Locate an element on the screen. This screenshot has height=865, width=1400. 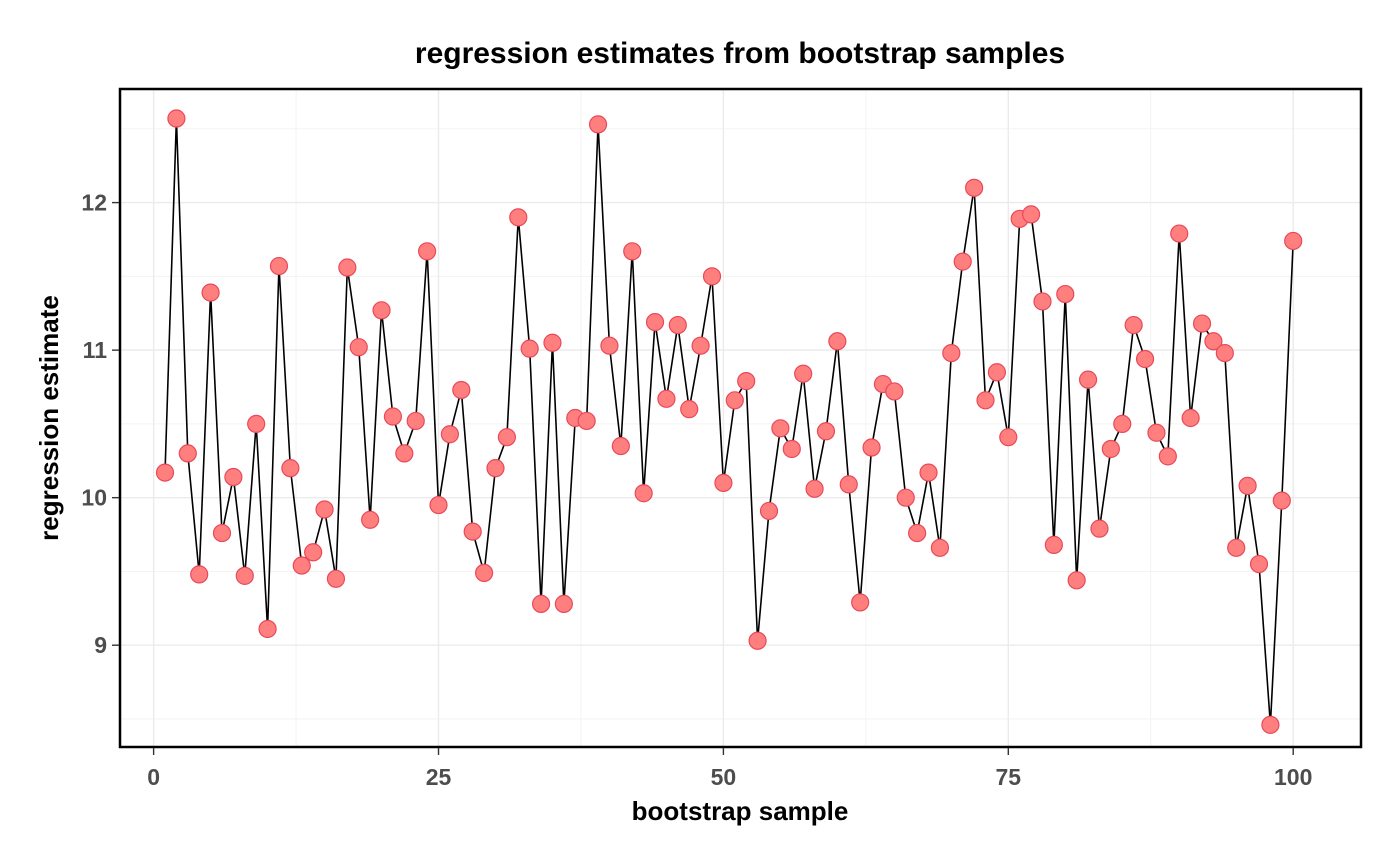
x-tick-label: 0 is located at coordinates (153, 777).